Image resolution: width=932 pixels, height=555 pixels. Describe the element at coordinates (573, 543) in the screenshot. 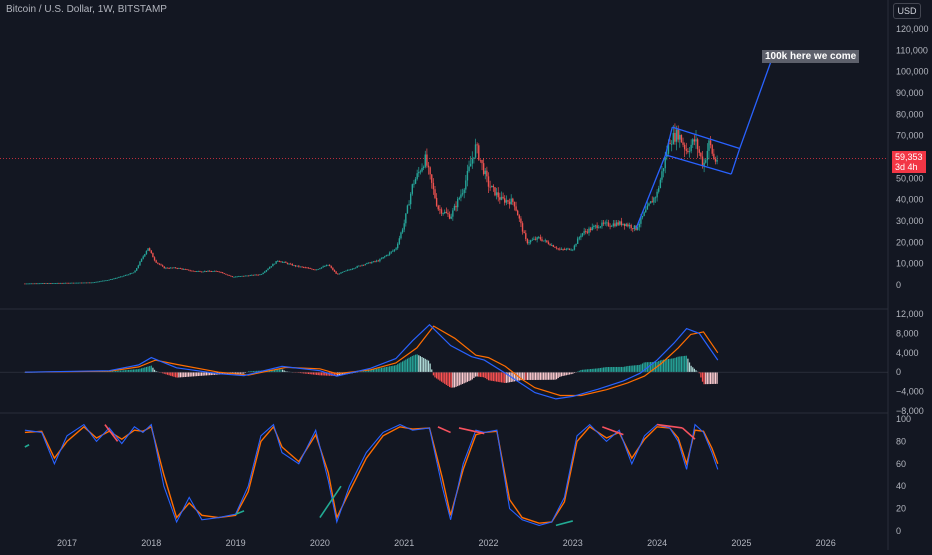

I see `x-tick-label: 2023` at that location.